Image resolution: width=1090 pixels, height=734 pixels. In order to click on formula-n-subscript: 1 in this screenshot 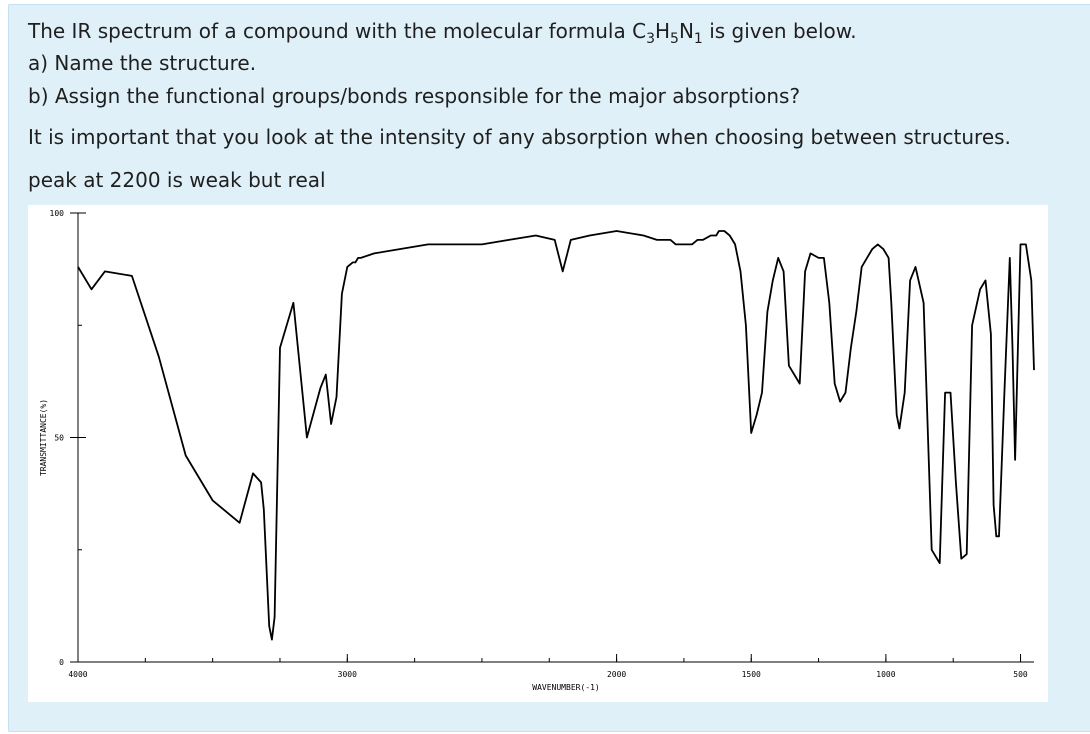, I will do `click(698, 39)`.